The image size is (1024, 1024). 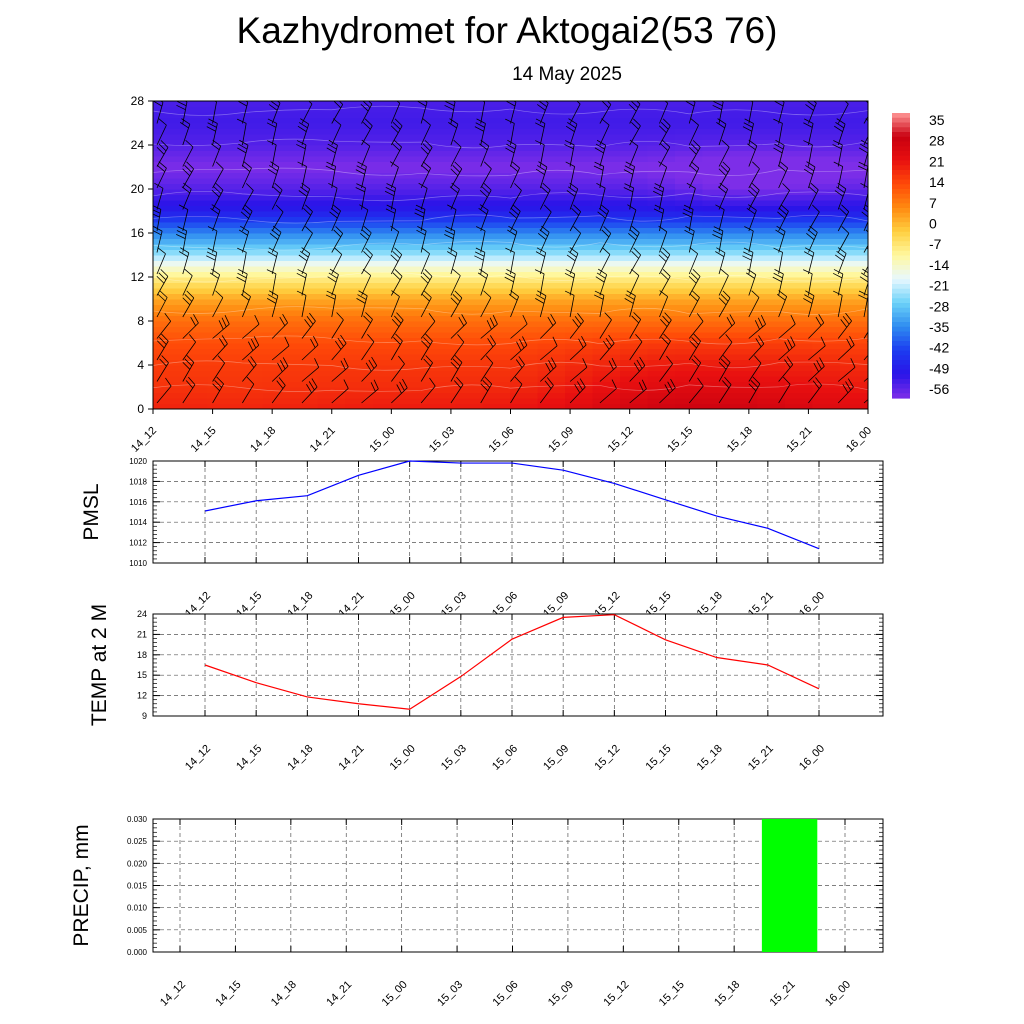 What do you see at coordinates (901, 325) in the screenshot?
I see `colorbar-cell` at bounding box center [901, 325].